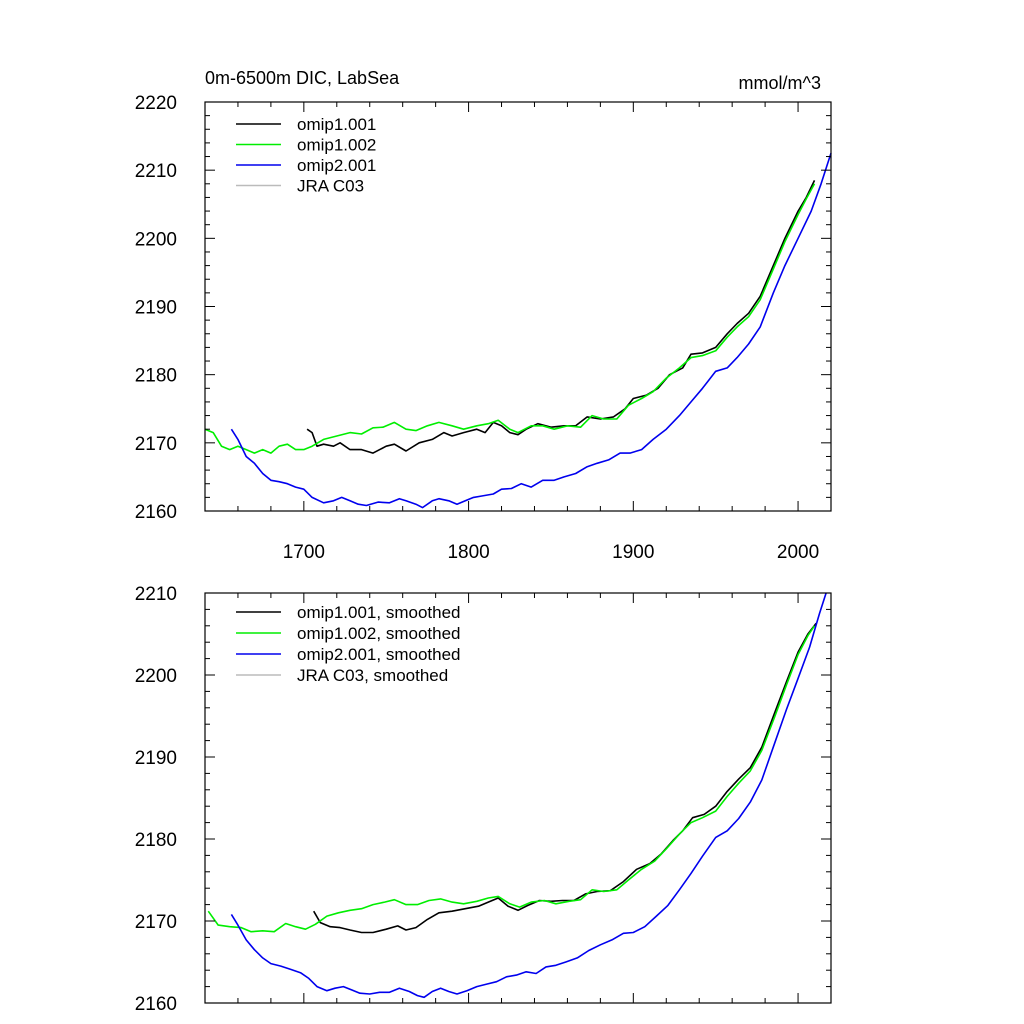  I want to click on bottom-y-tick-label: 2160, so click(156, 1004).